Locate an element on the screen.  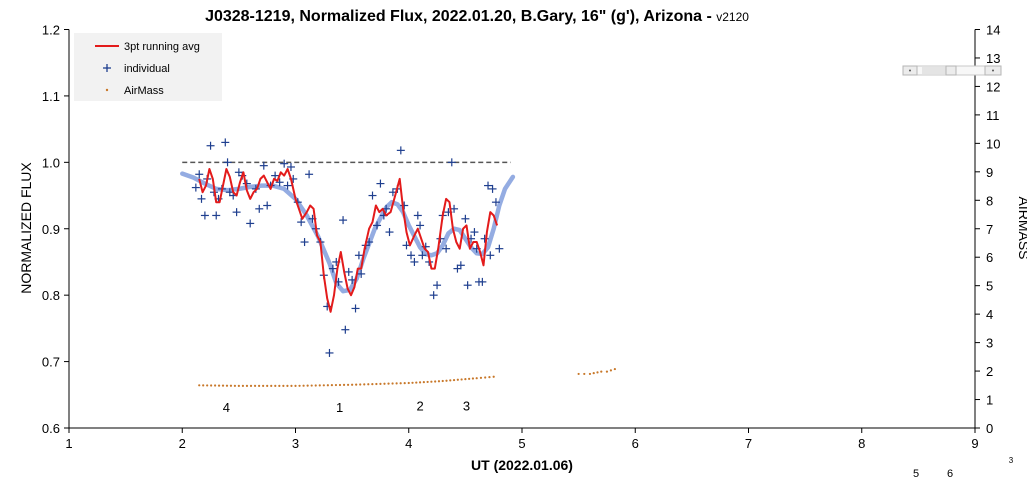
annotation-label: 1 is located at coordinates (339, 407).